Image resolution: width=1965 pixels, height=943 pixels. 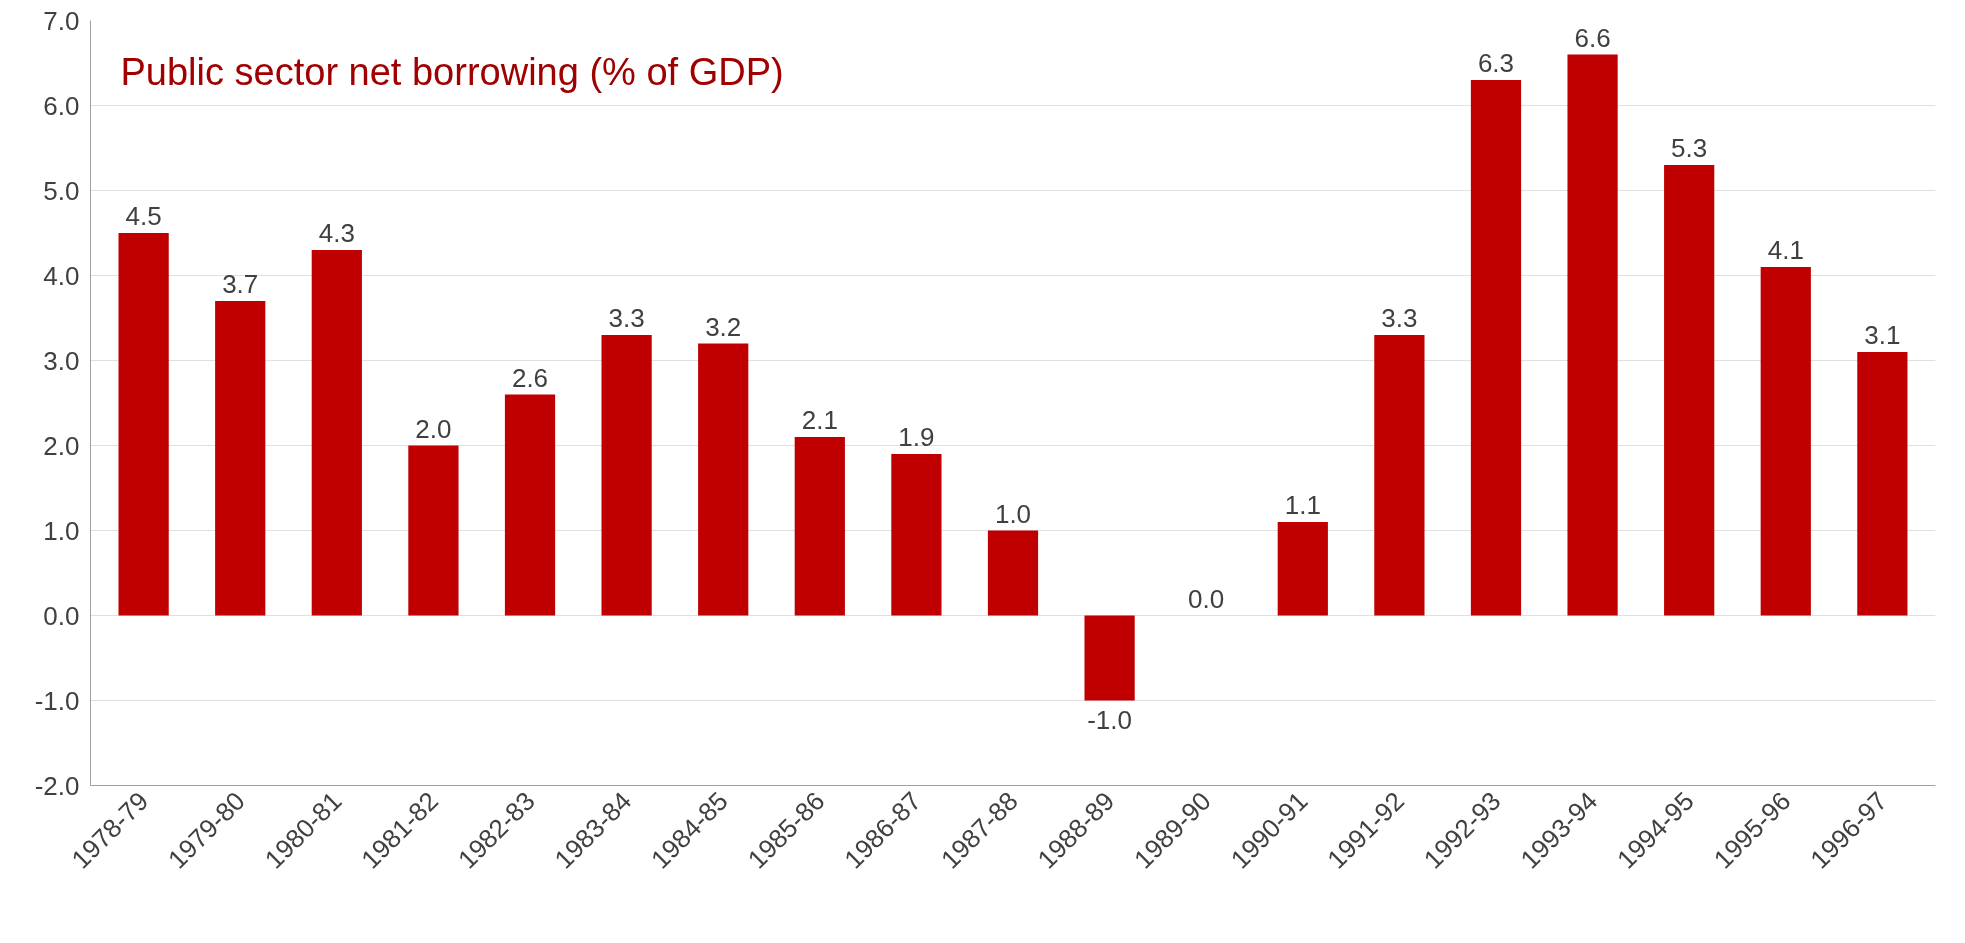 What do you see at coordinates (1496, 63) in the screenshot?
I see `data-label: 6.3` at bounding box center [1496, 63].